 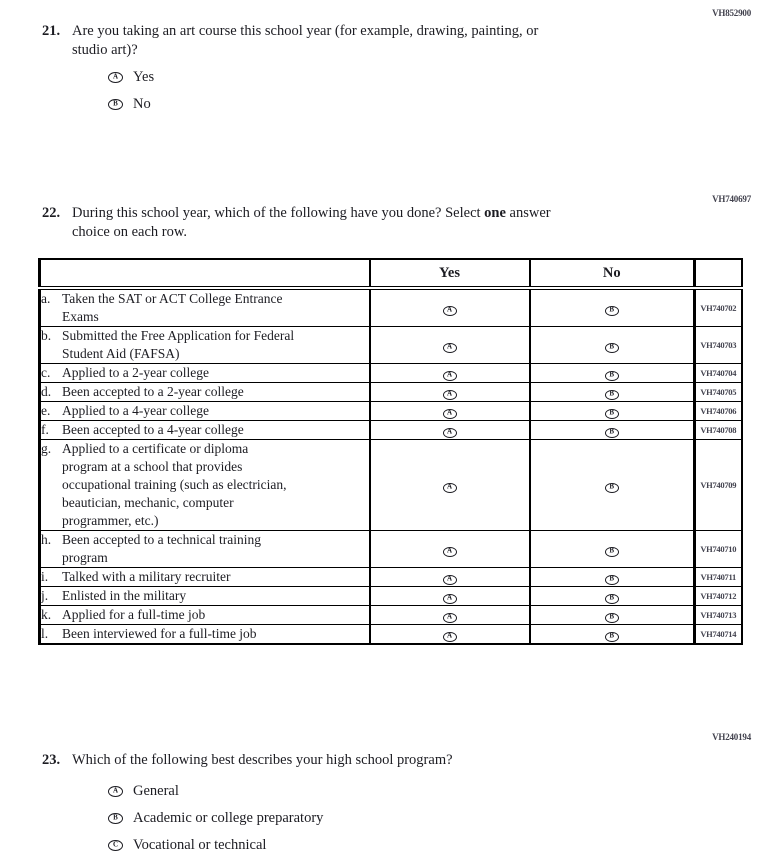 I want to click on question-22-code: VH740697, so click(x=731, y=199).